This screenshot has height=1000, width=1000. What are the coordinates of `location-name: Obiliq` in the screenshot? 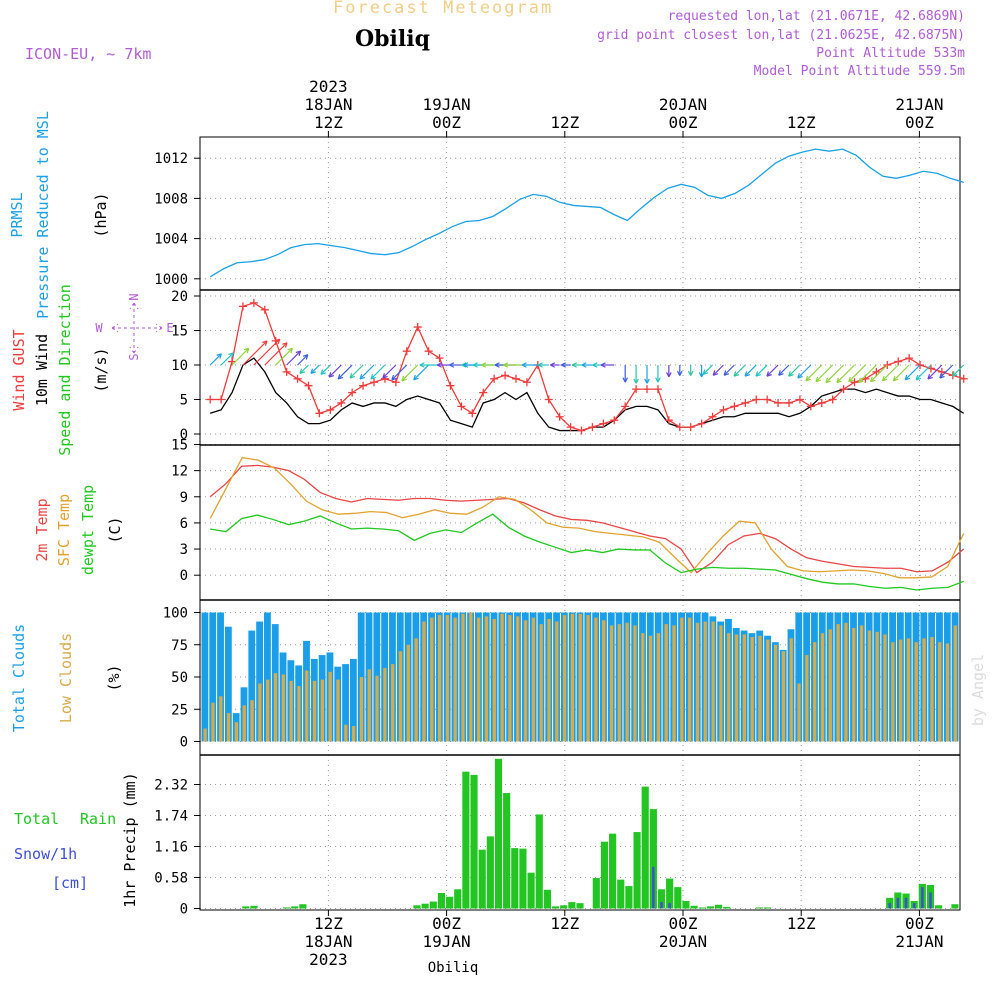 It's located at (393, 39).